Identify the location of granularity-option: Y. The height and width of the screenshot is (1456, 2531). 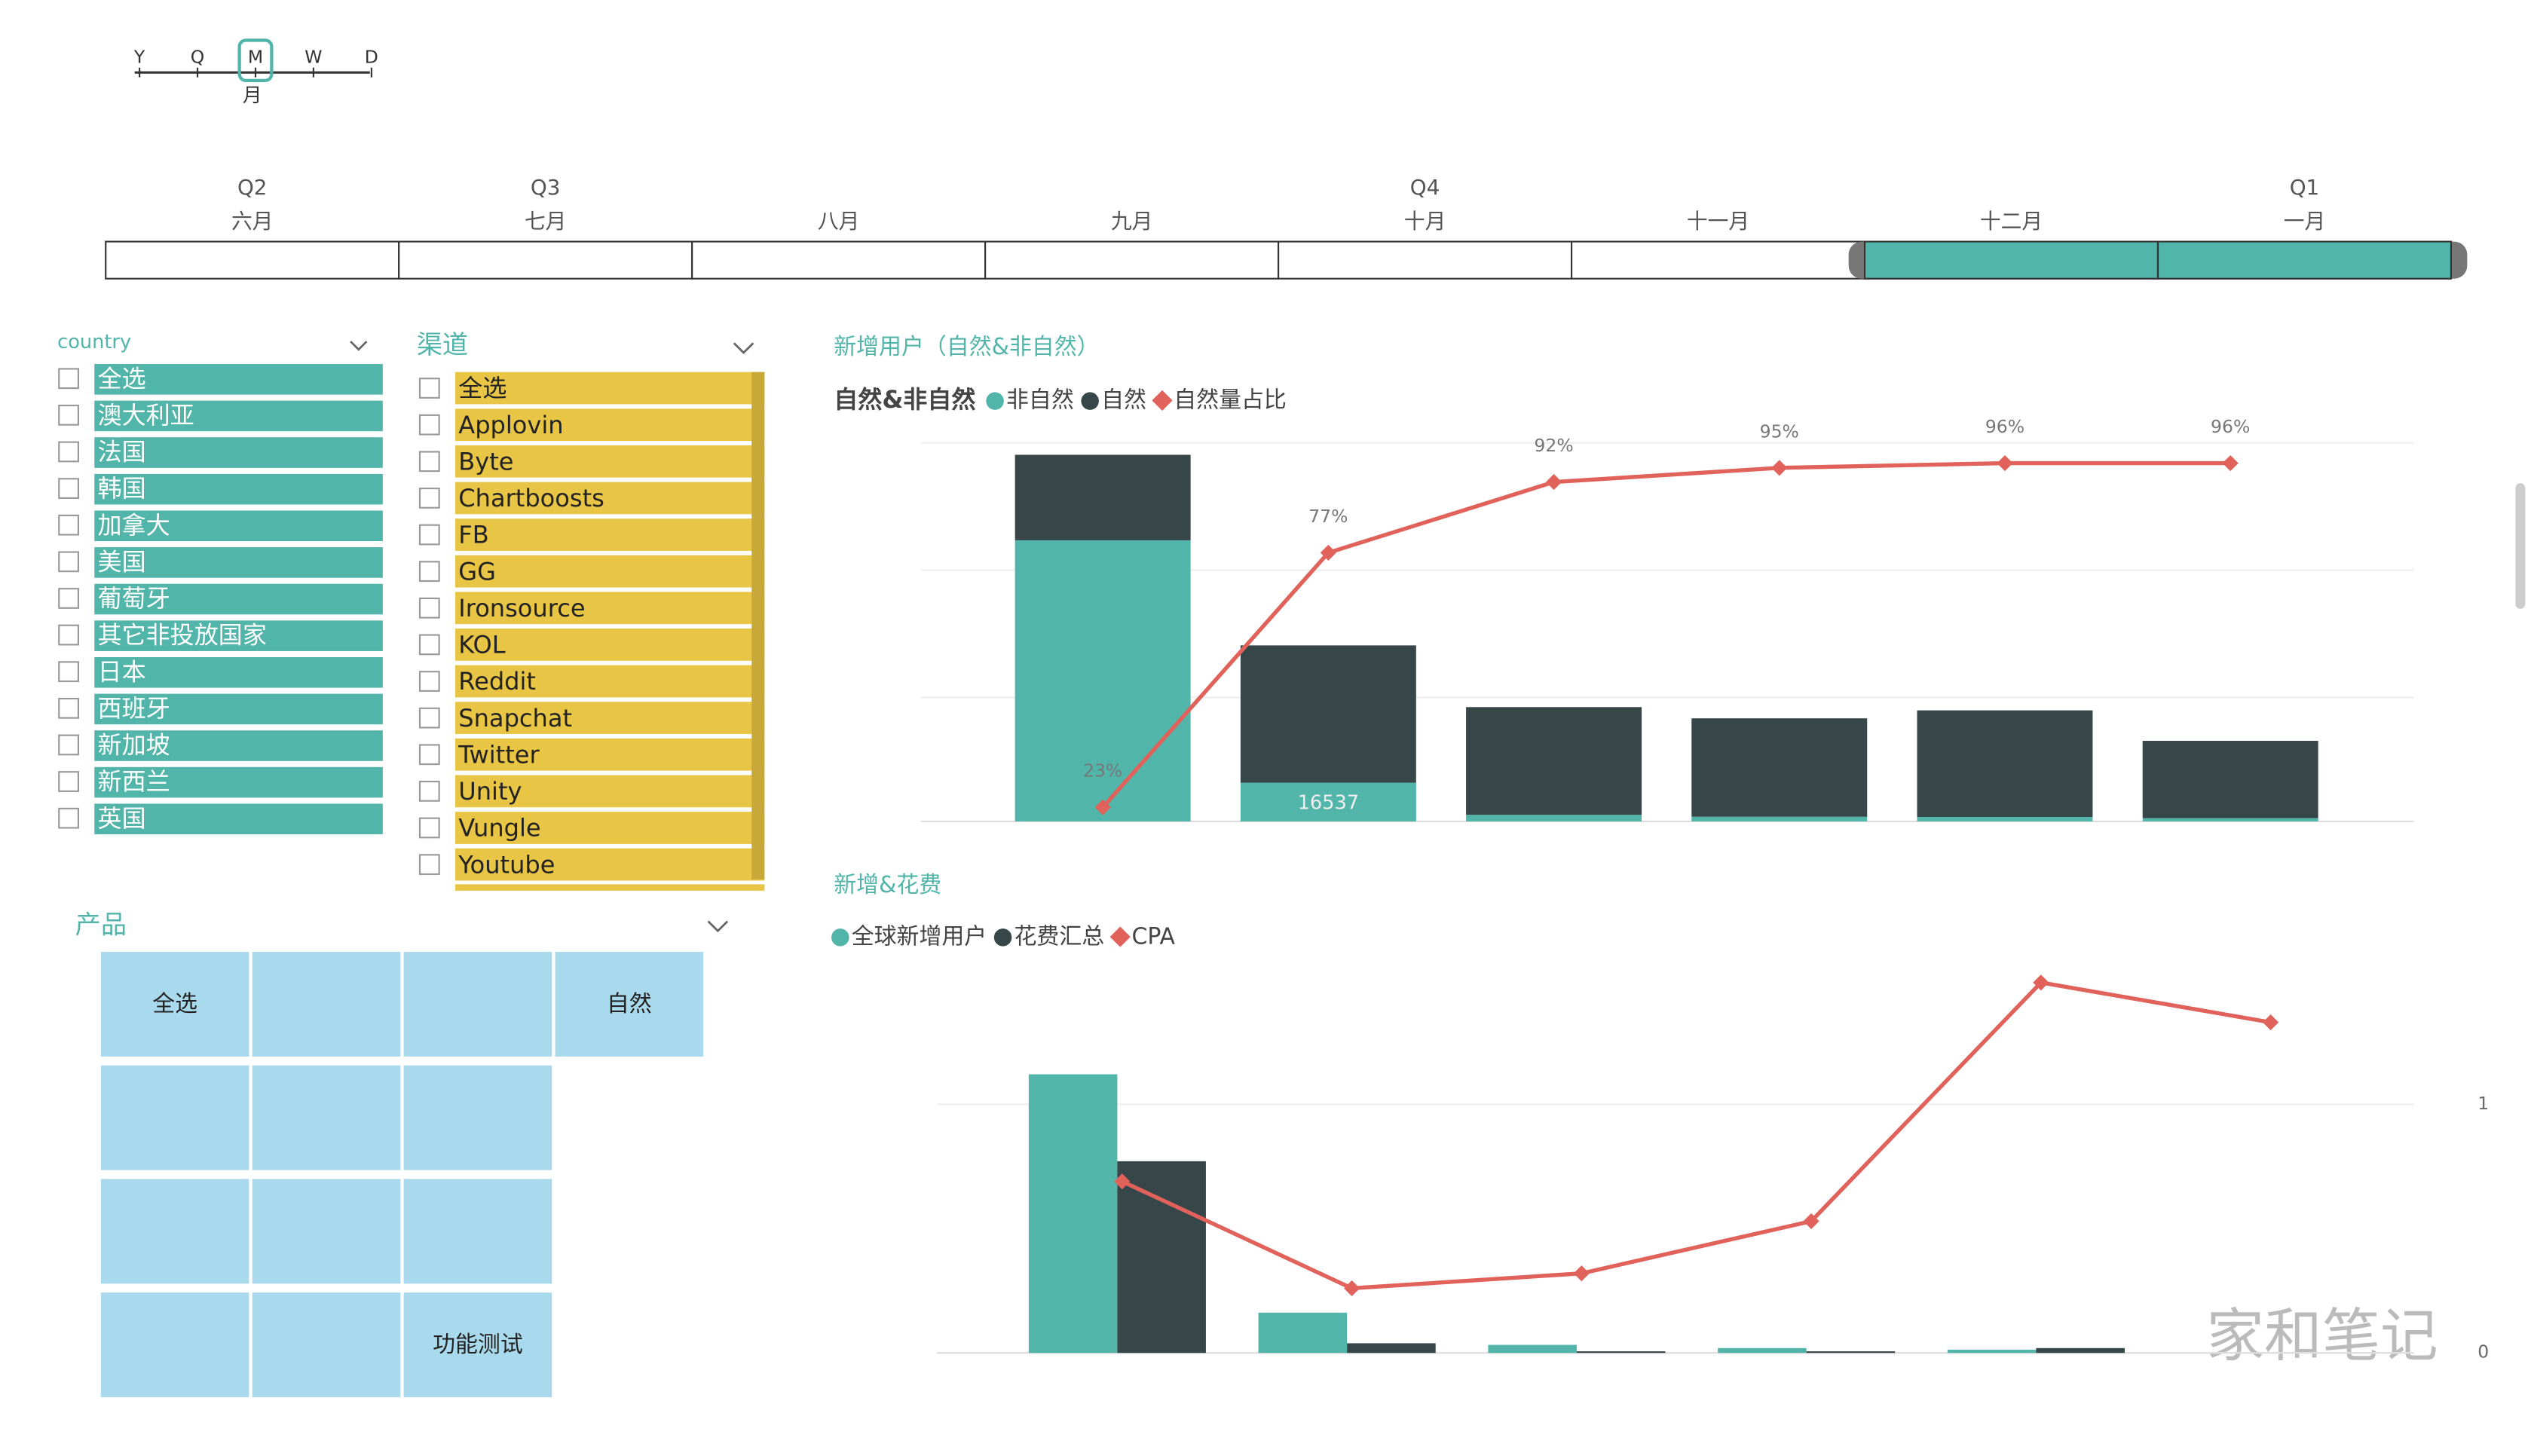
(139, 56).